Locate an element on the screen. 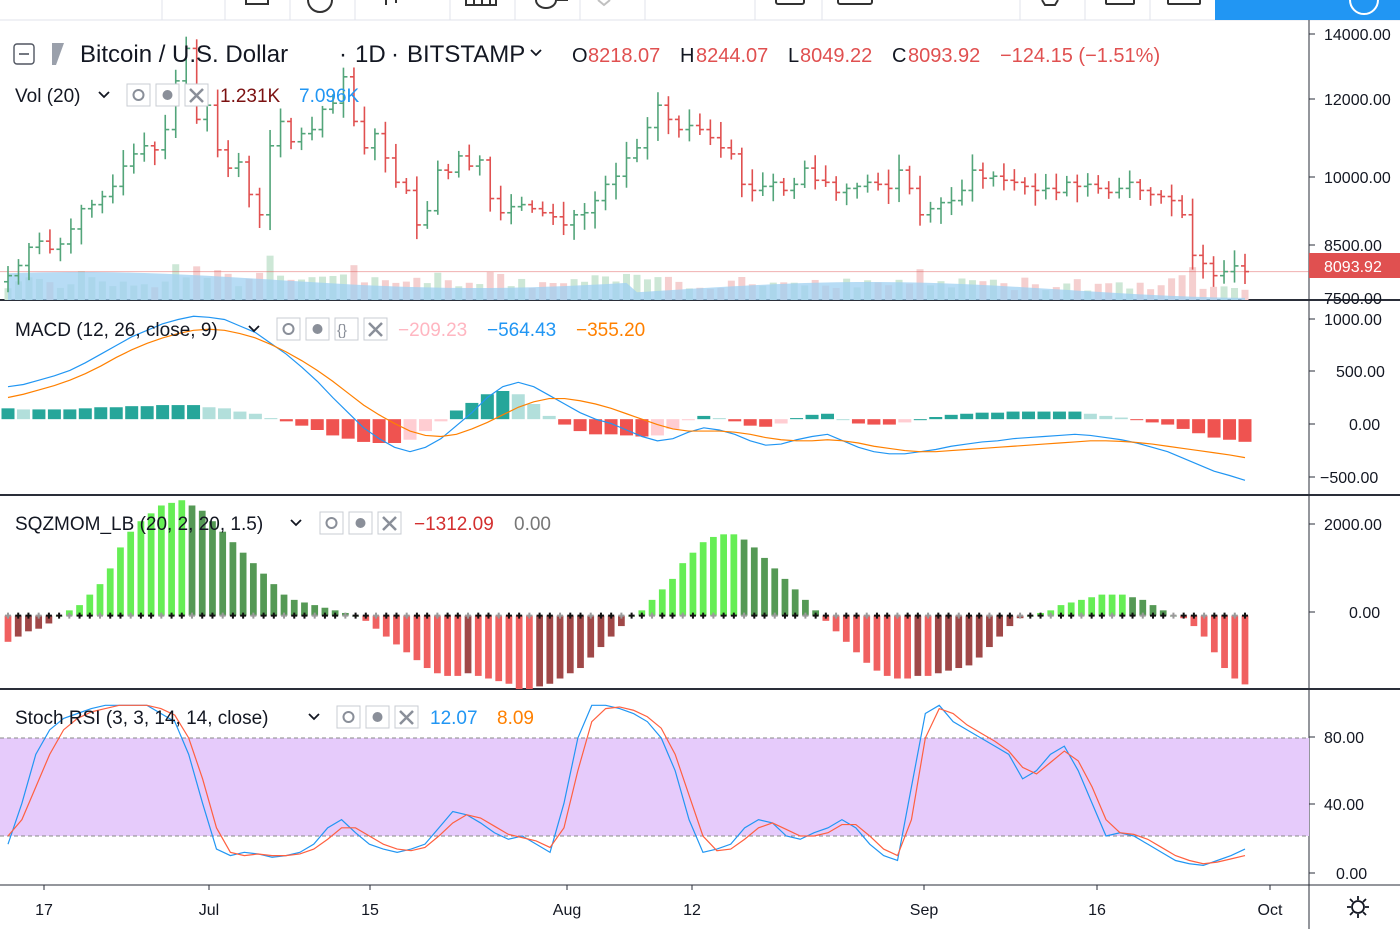 Image resolution: width=1400 pixels, height=934 pixels. top-toolbar is located at coordinates (700, 10).